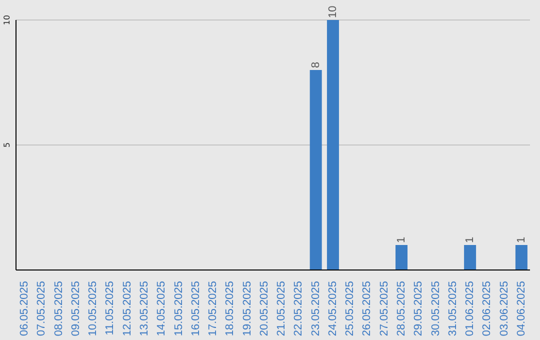 The image size is (540, 340). Describe the element at coordinates (178, 308) in the screenshot. I see `x-tick-label: 15.05.2025` at that location.